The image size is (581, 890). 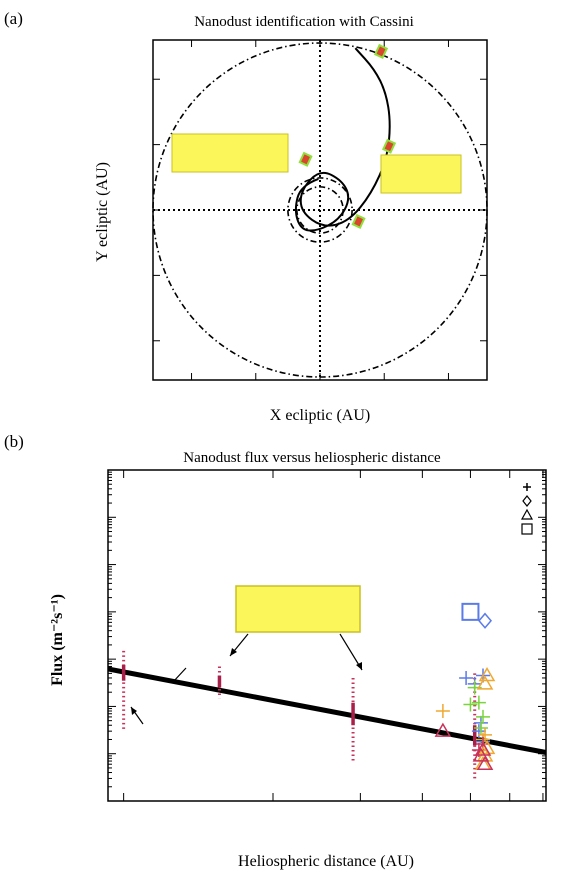 What do you see at coordinates (304, 22) in the screenshot?
I see `panel-a-title: Nanodust identification with Cassini` at bounding box center [304, 22].